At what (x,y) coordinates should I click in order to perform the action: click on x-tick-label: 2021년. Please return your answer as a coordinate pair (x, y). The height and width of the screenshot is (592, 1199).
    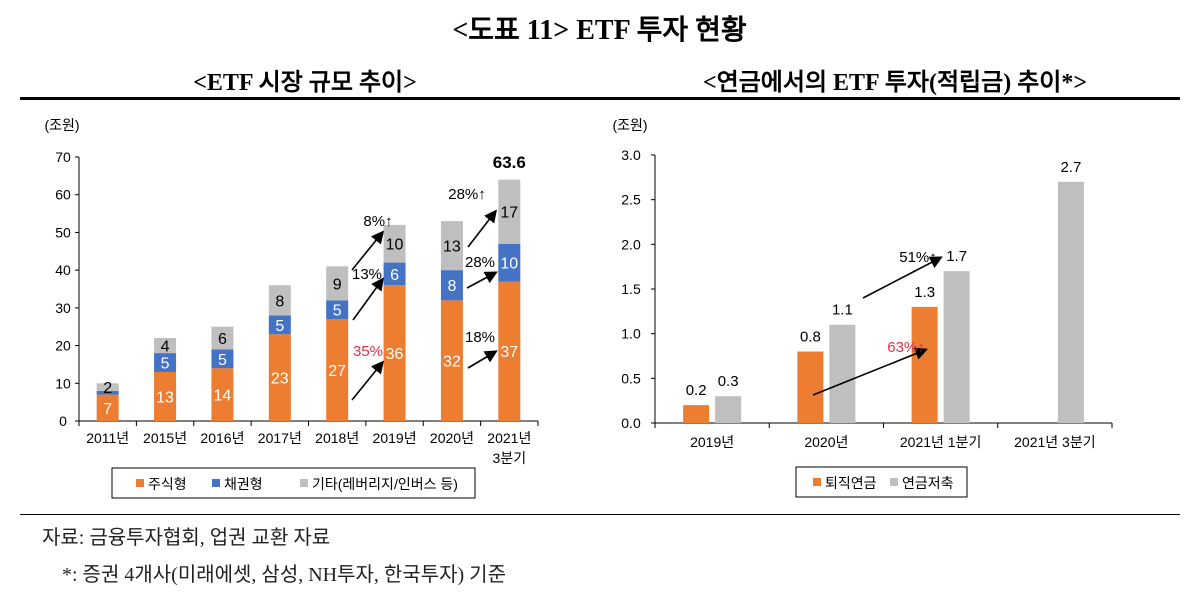
    Looking at the image, I should click on (509, 438).